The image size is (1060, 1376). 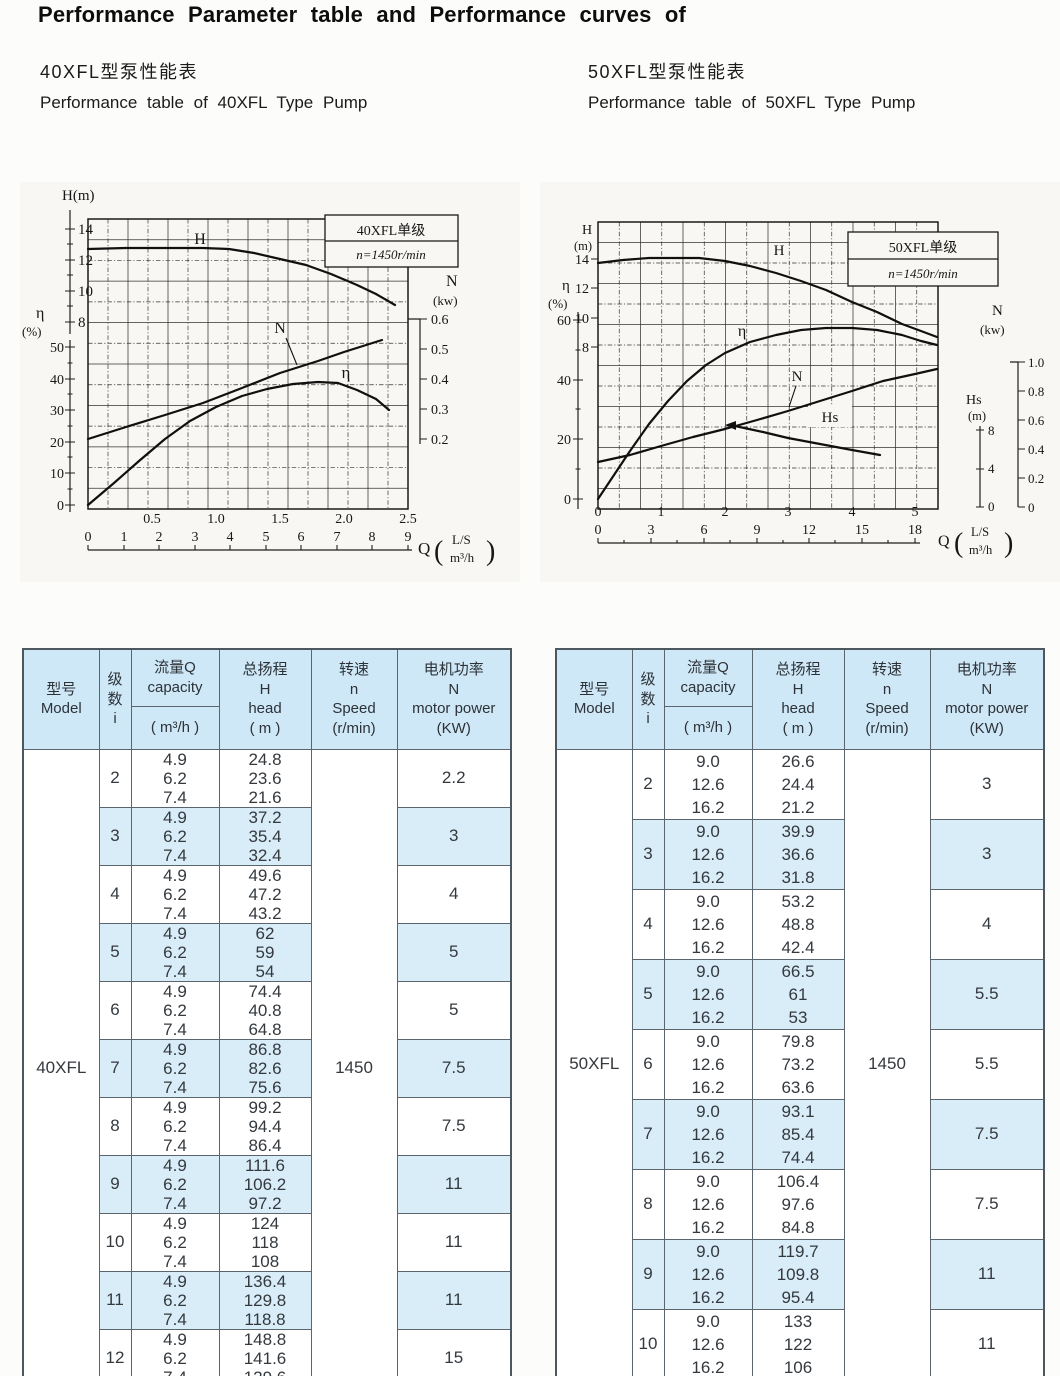 I want to click on head-cell: 66.5 61 53, so click(x=798, y=994).